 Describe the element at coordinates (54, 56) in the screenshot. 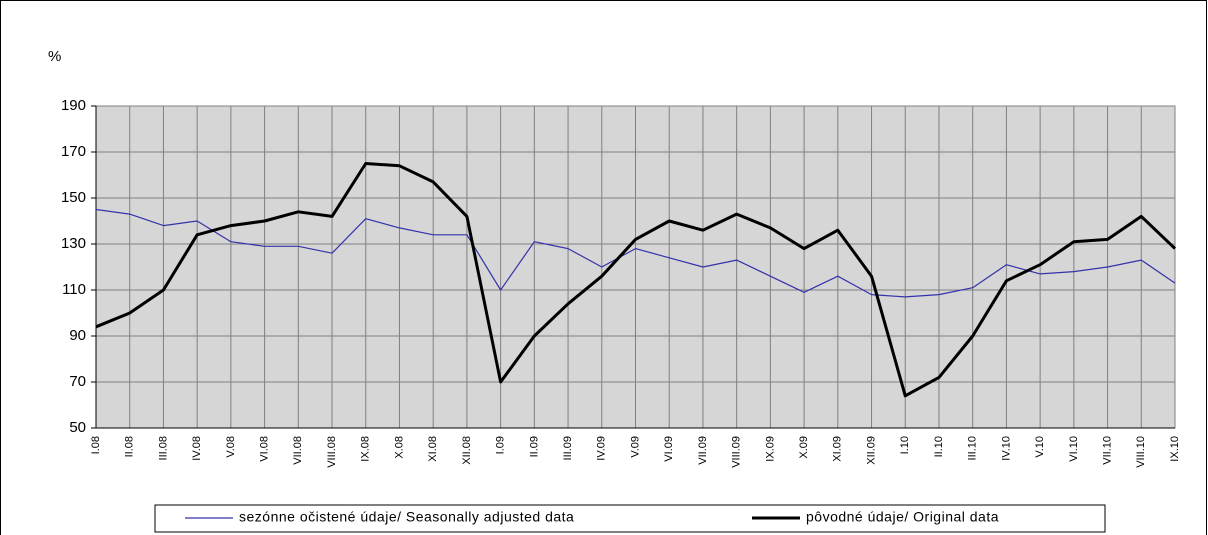

I see `y-axis-label: %` at that location.